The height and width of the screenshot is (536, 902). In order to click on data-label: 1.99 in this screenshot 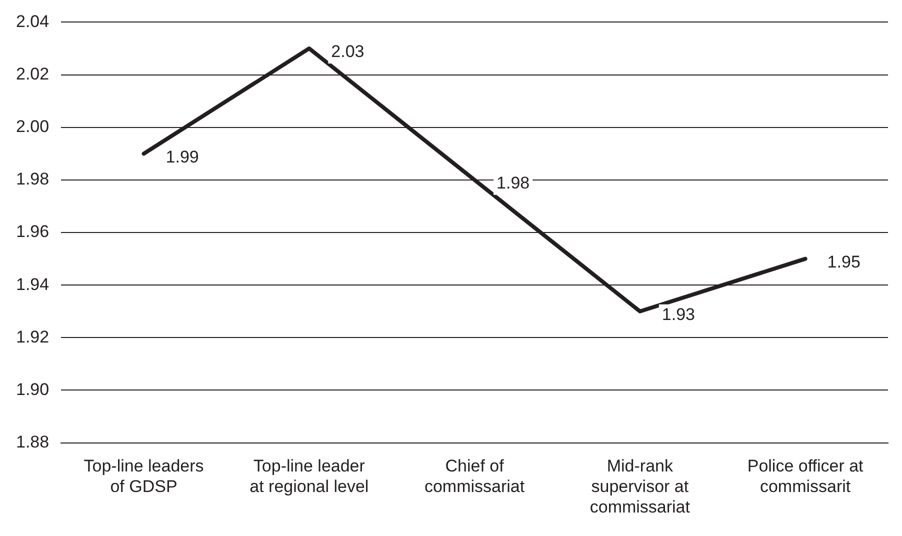, I will do `click(182, 156)`.